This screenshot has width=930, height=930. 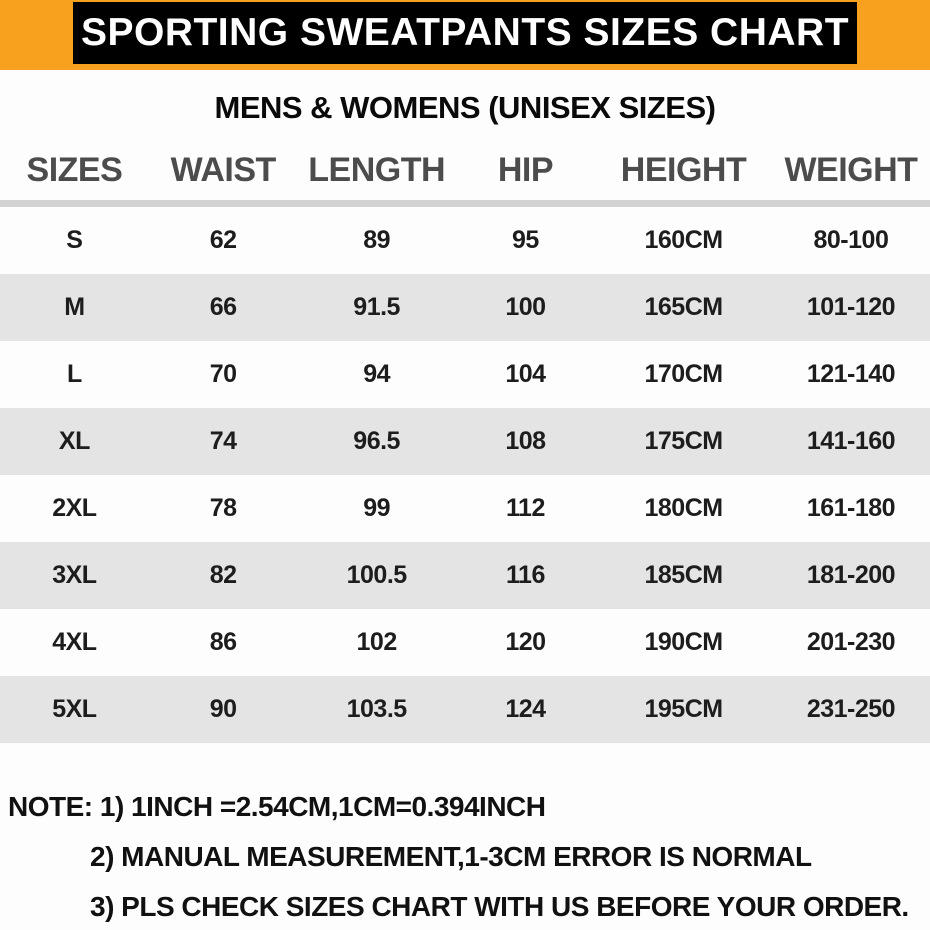 I want to click on size-cell: M, so click(x=74, y=307).